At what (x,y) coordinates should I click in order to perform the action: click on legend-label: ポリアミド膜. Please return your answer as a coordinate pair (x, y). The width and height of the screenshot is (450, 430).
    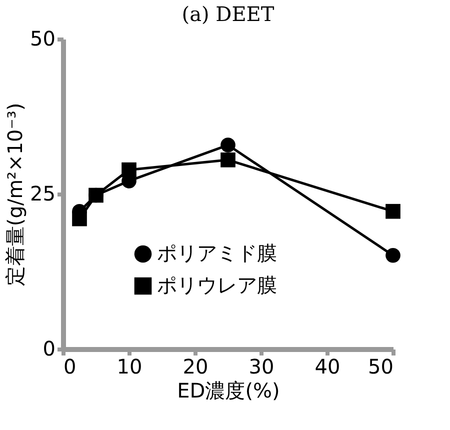
    Looking at the image, I should click on (217, 253).